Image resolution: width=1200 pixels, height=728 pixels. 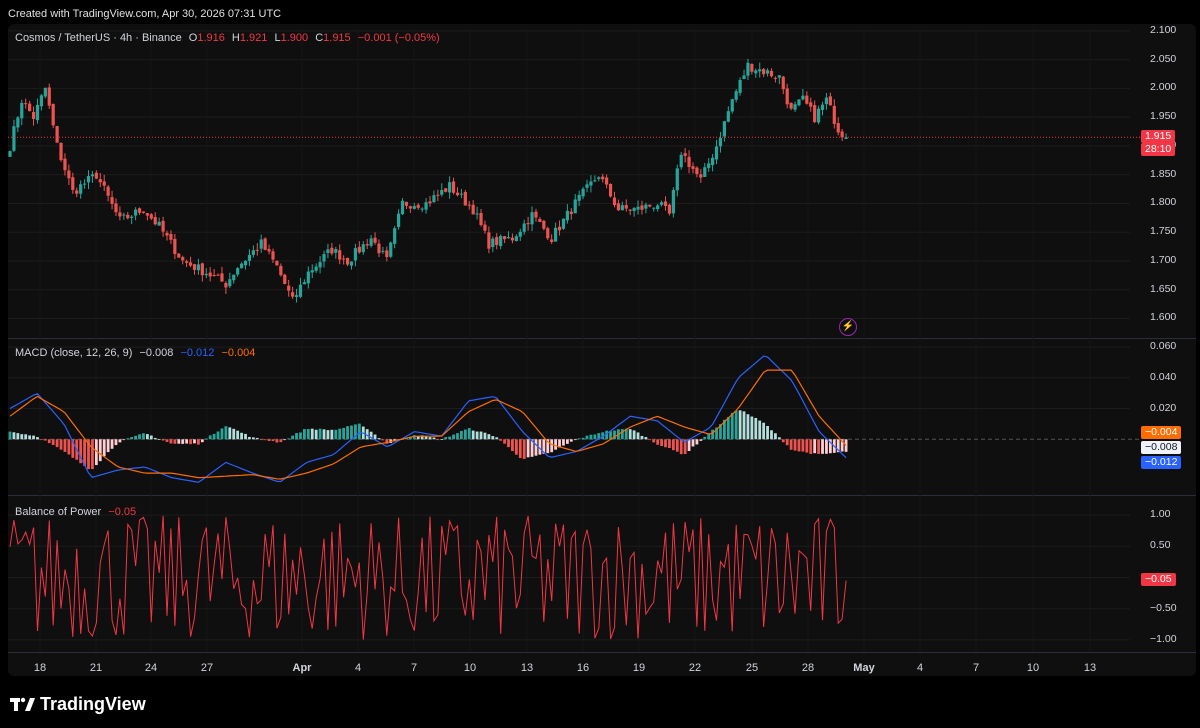 I want to click on lightning-icon: ⚡, so click(x=848, y=327).